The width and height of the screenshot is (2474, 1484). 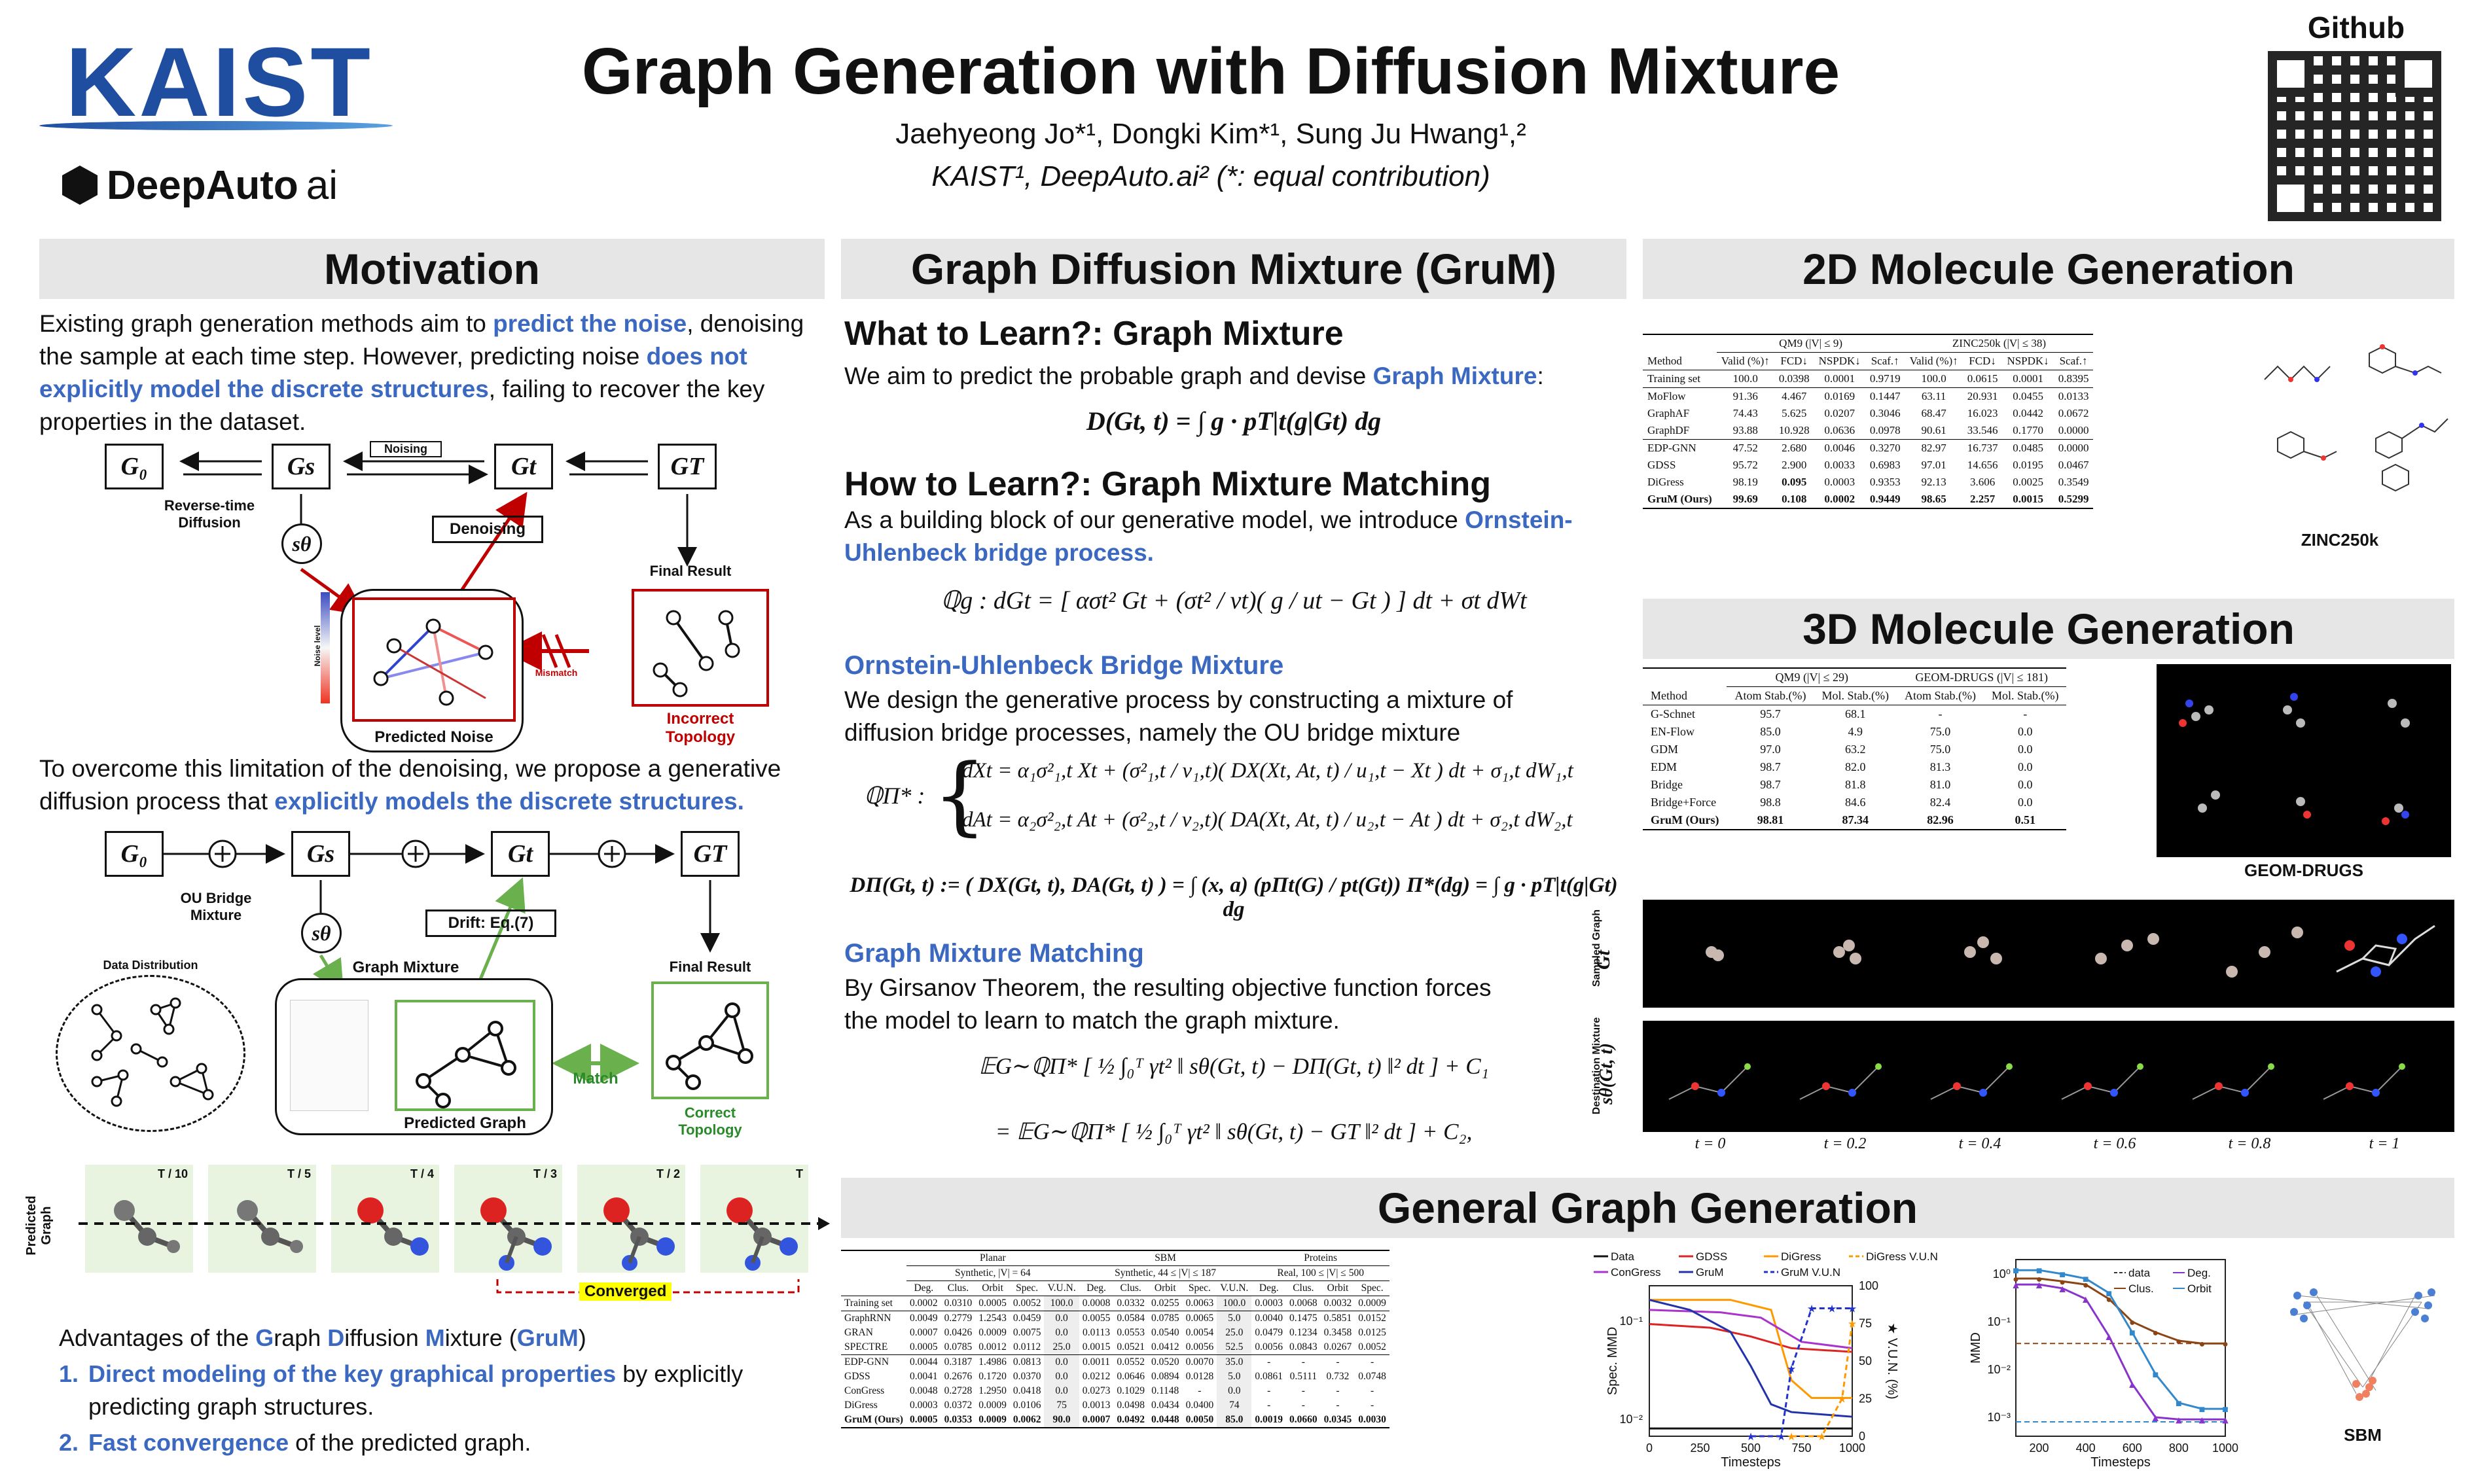 What do you see at coordinates (2354, 136) in the screenshot?
I see `github-qr-code` at bounding box center [2354, 136].